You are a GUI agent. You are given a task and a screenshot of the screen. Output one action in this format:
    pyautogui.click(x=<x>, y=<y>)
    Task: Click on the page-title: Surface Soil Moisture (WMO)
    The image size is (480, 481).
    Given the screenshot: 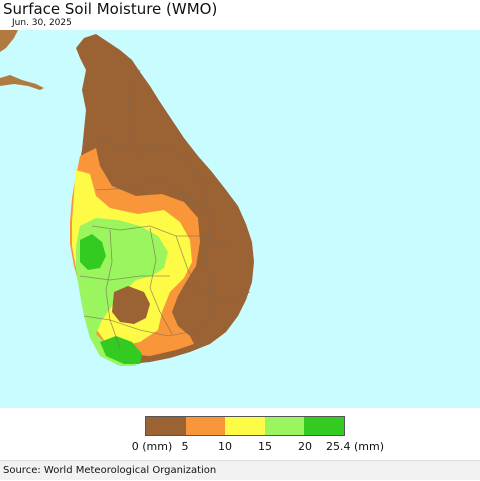 What is the action you would take?
    pyautogui.click(x=110, y=9)
    